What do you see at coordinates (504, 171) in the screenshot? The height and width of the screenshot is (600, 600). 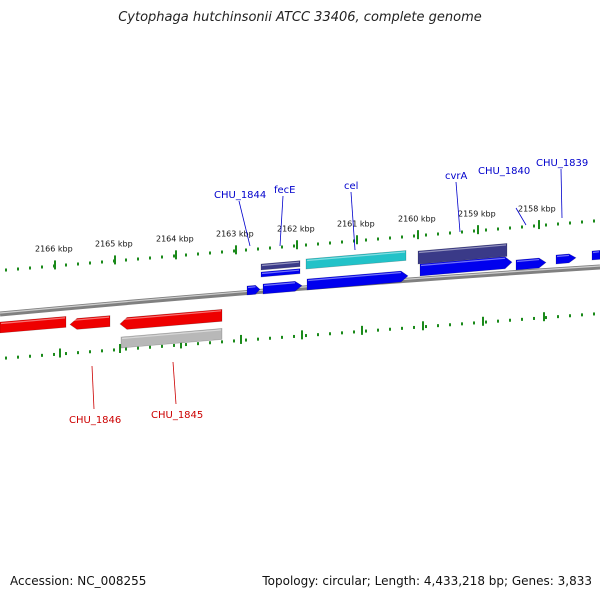 I see `gene-label: CHU_1840` at bounding box center [504, 171].